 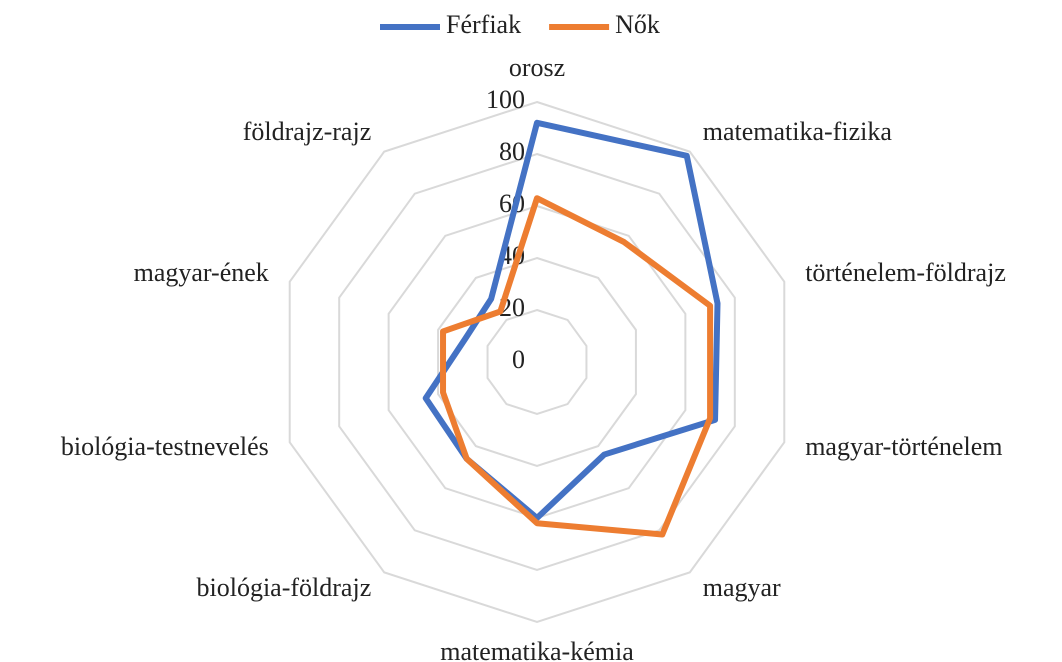 I want to click on category-label: orosz, so click(x=537, y=67).